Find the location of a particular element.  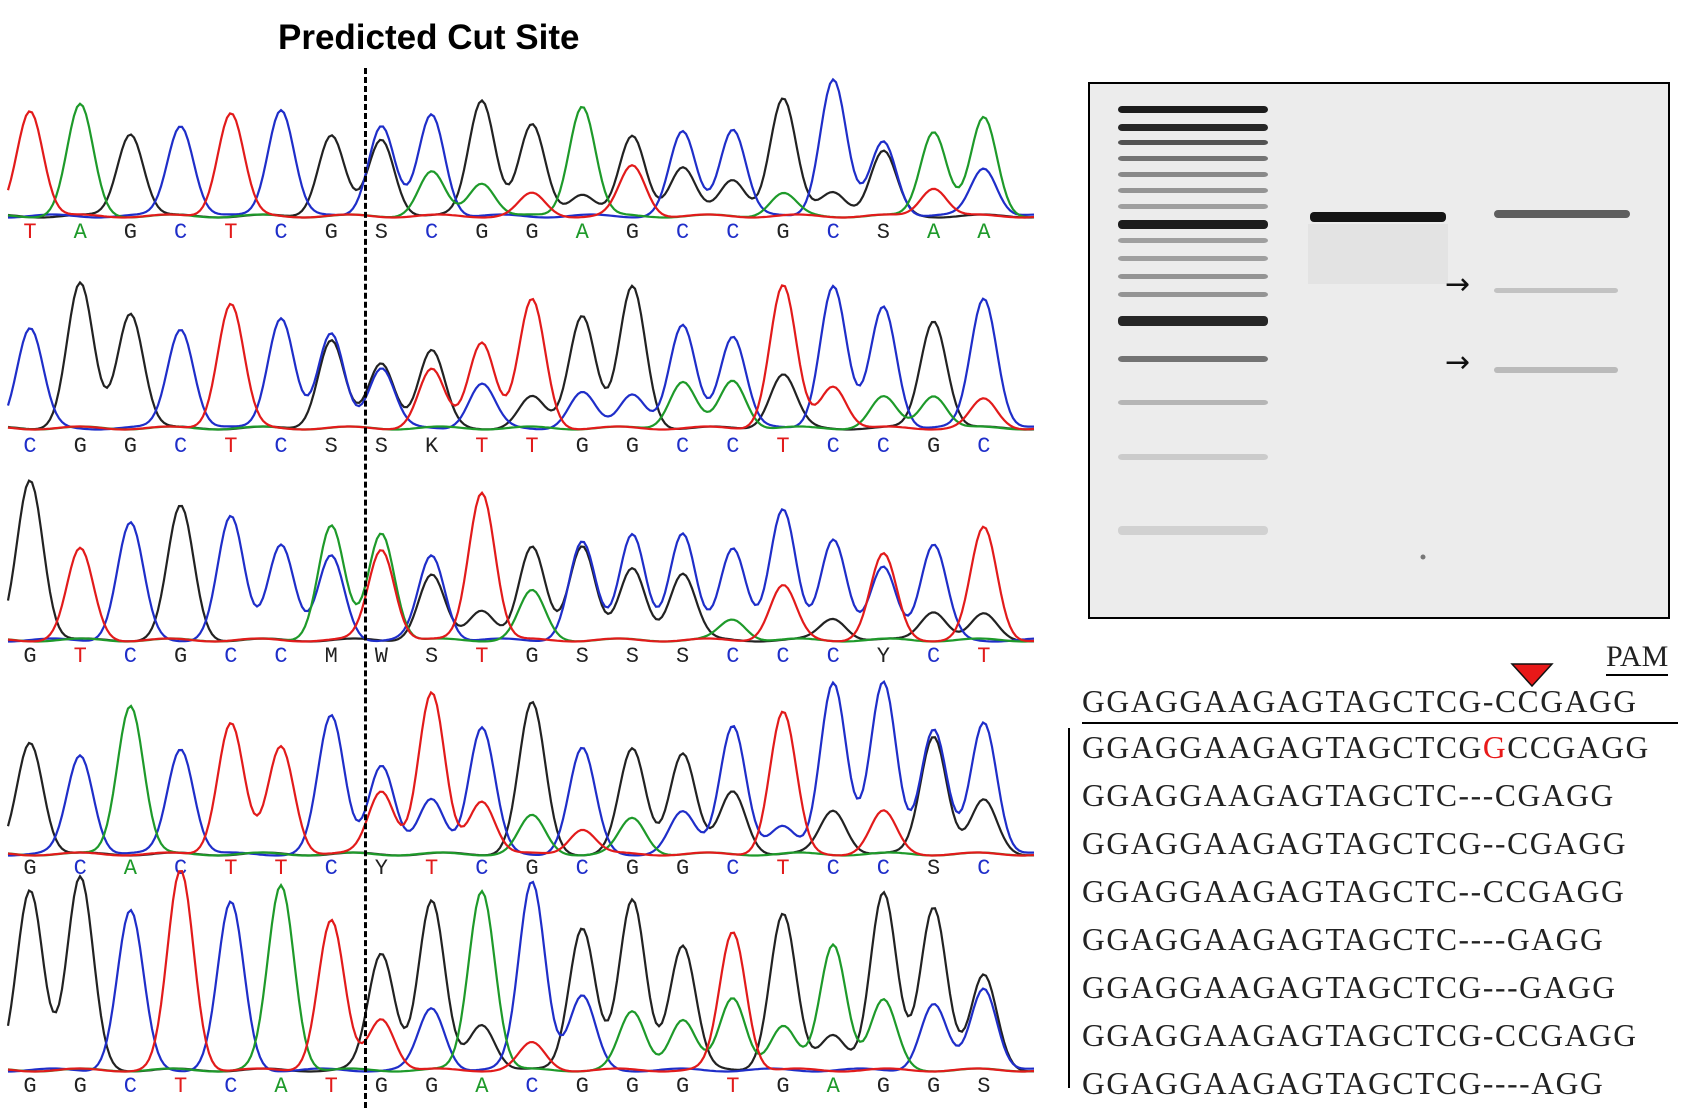

allele-sequence-text: GGAGGAAGAGTAGCTCG-CCGAGG is located at coordinates (1360, 1035).